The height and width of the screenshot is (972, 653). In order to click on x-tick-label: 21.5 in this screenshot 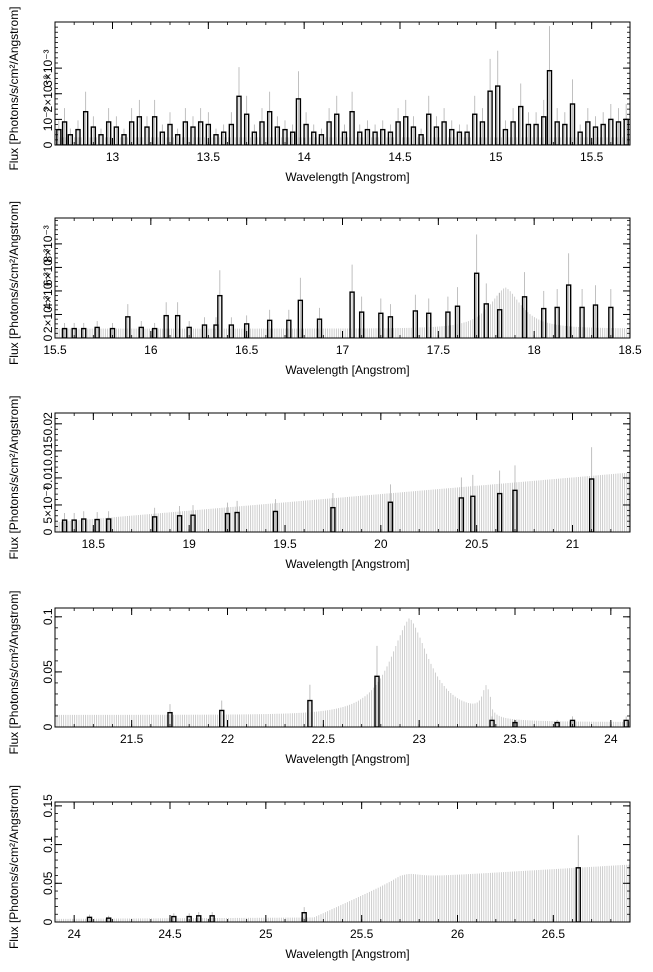, I will do `click(132, 739)`.